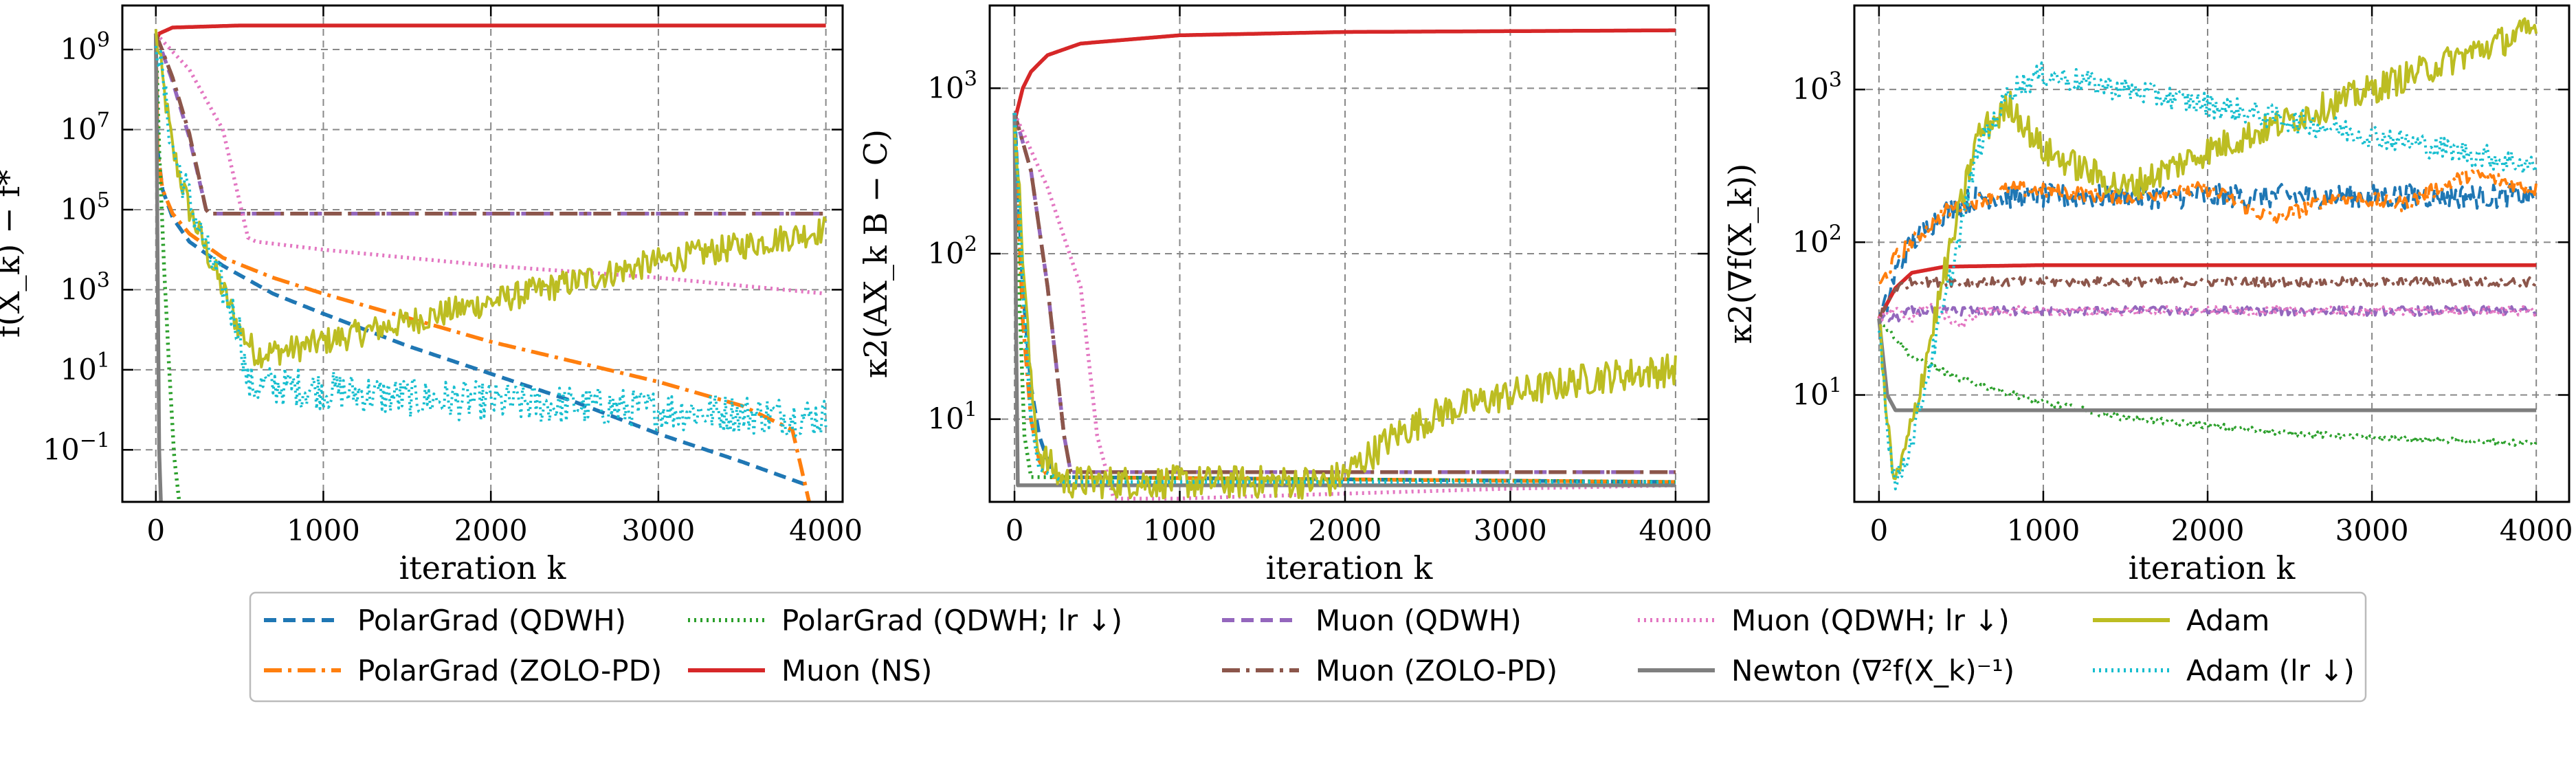 This screenshot has width=2576, height=770. What do you see at coordinates (875, 253) in the screenshot?
I see `y-axis-label: κ2(AX_k B − C)` at bounding box center [875, 253].